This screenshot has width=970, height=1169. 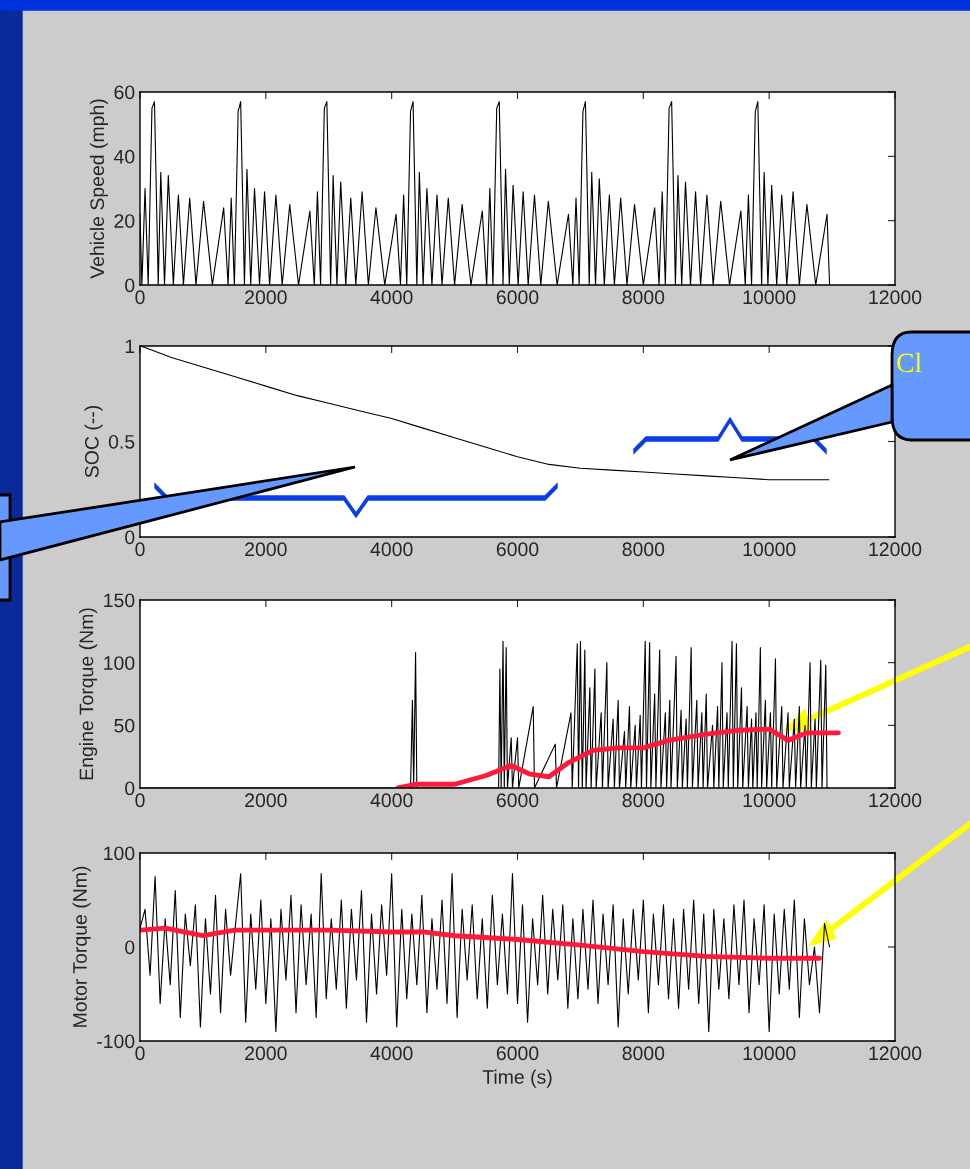 What do you see at coordinates (124, 92) in the screenshot?
I see `y-tick-label: 60` at bounding box center [124, 92].